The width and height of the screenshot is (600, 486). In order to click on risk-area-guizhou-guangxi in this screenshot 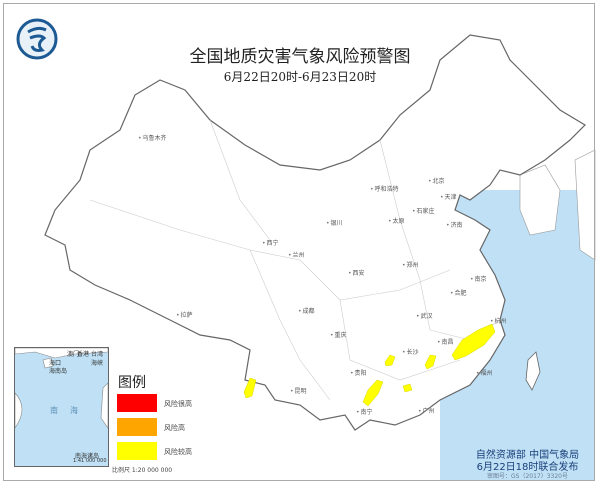, I will do `click(373, 393)`.